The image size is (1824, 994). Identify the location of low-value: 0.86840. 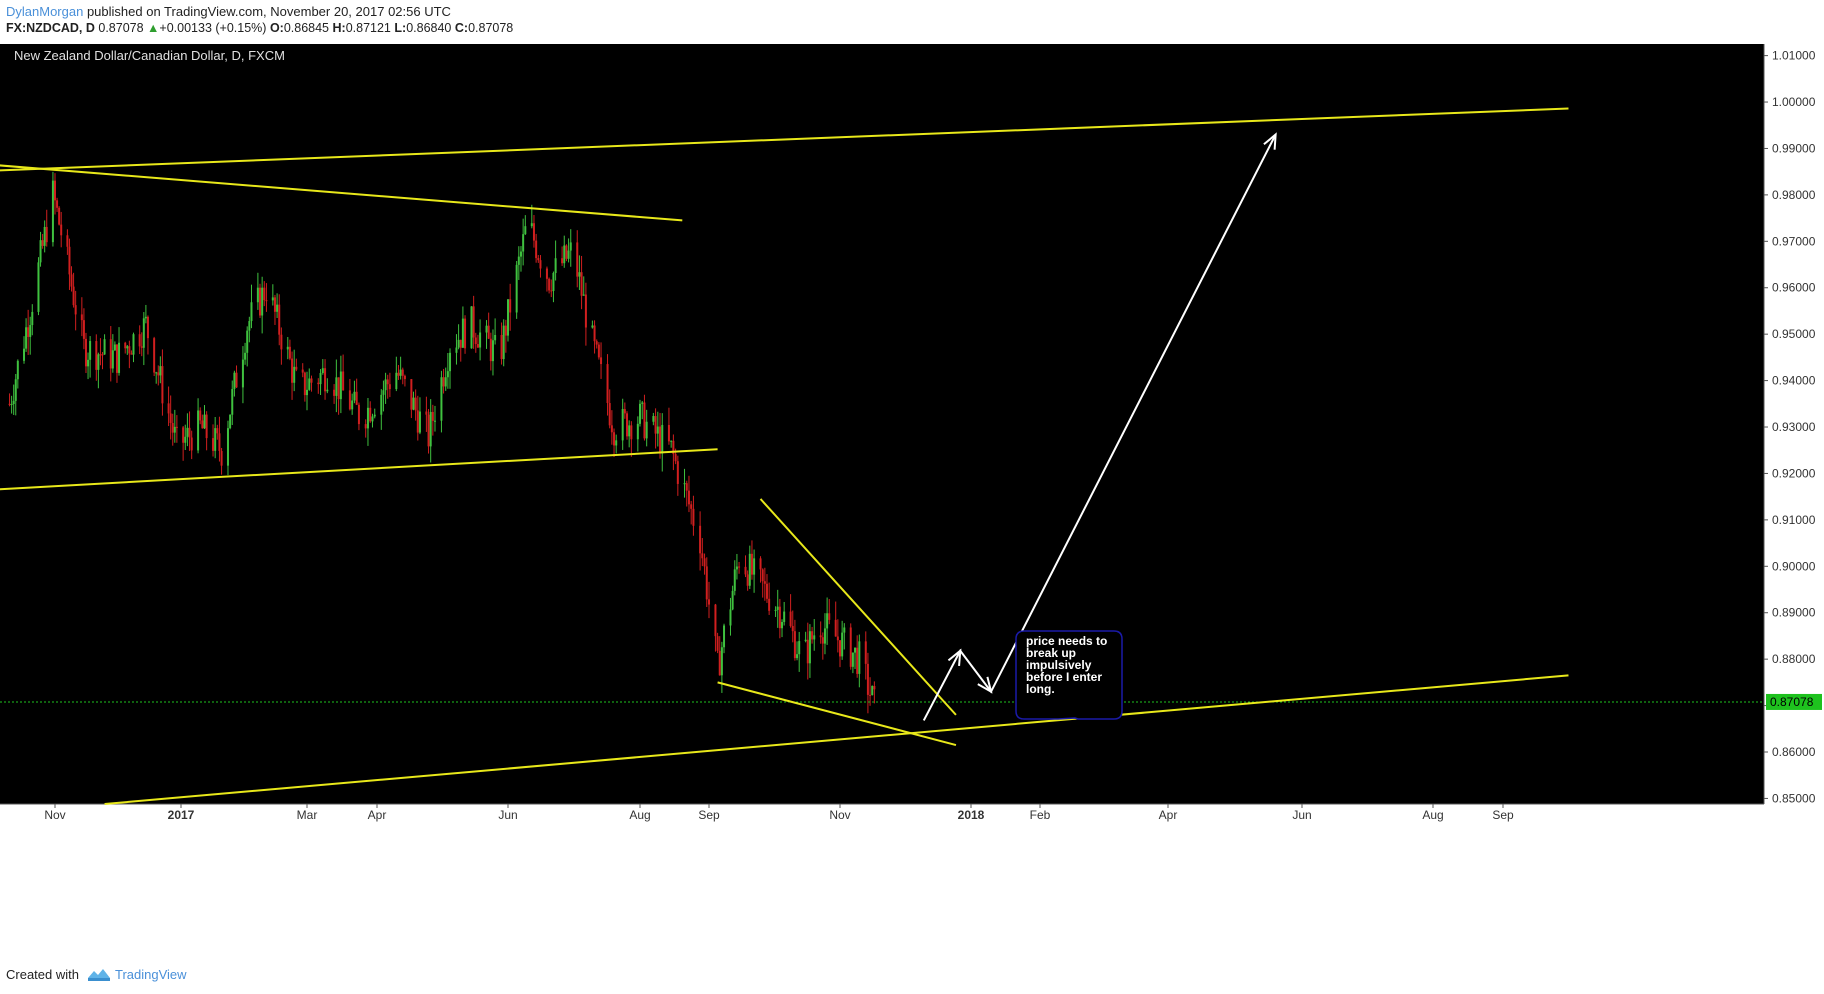
(429, 28).